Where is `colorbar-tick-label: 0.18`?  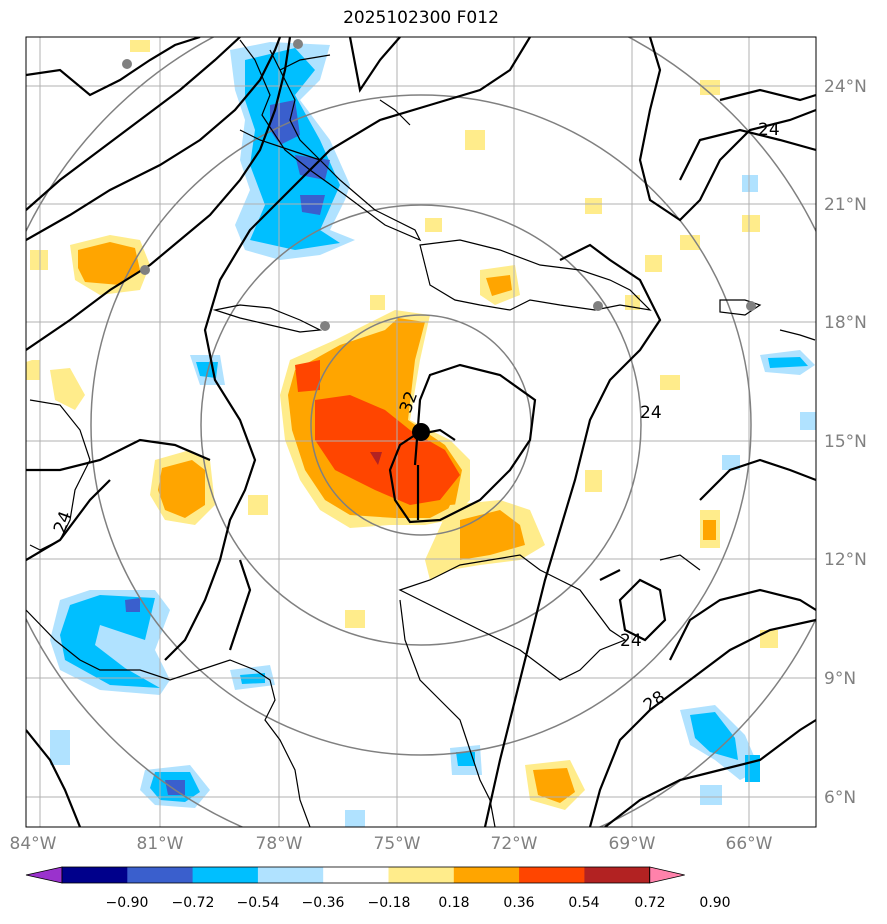 colorbar-tick-label: 0.18 is located at coordinates (453, 903).